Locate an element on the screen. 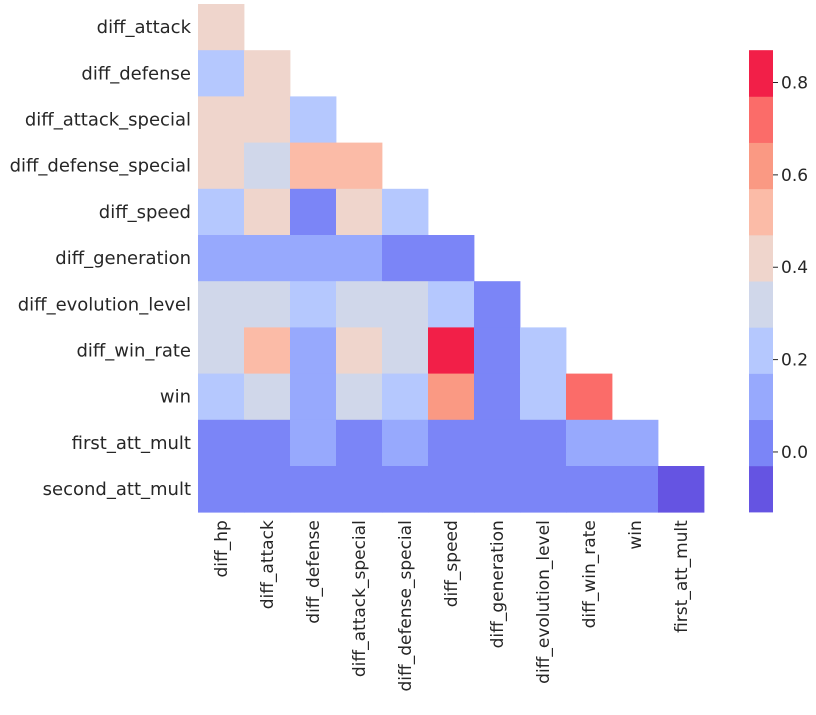 The image size is (816, 715). colorbar-tick-label: 0.6 is located at coordinates (794, 176).